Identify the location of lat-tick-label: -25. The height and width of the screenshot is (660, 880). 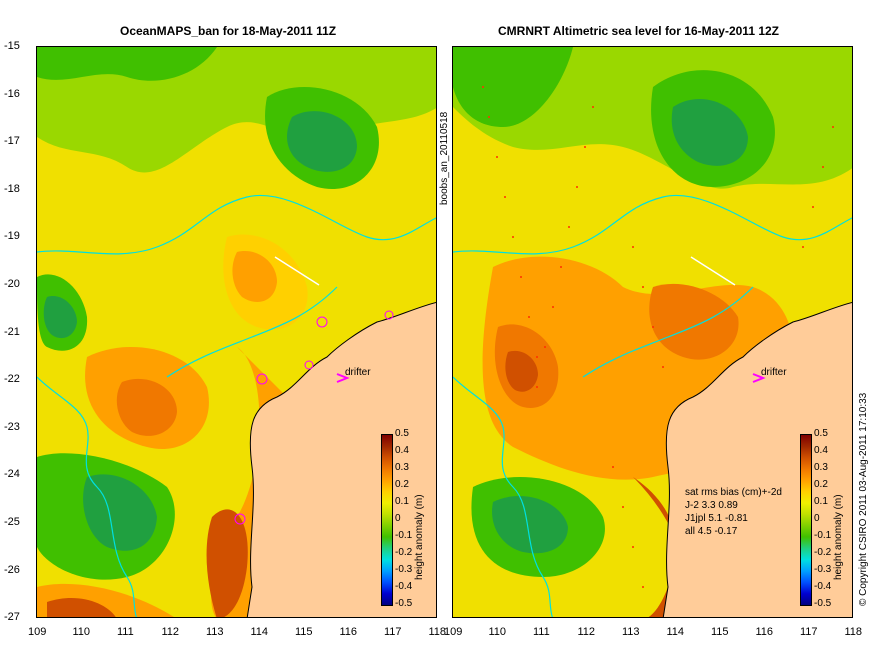
(12, 522).